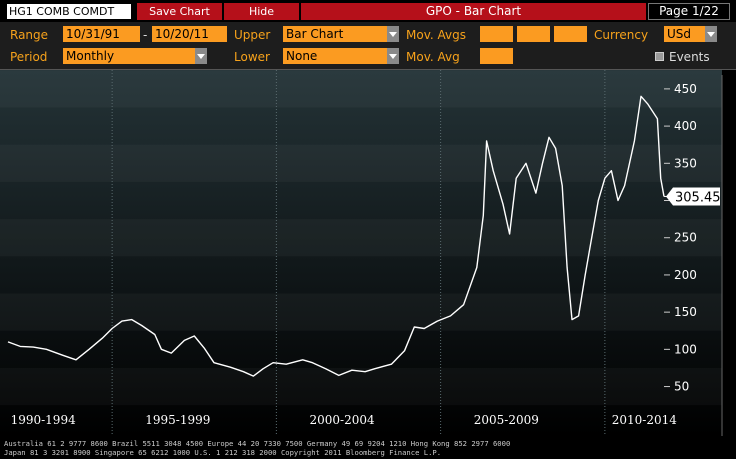 This screenshot has width=736, height=459. I want to click on divider, so click(368, 69).